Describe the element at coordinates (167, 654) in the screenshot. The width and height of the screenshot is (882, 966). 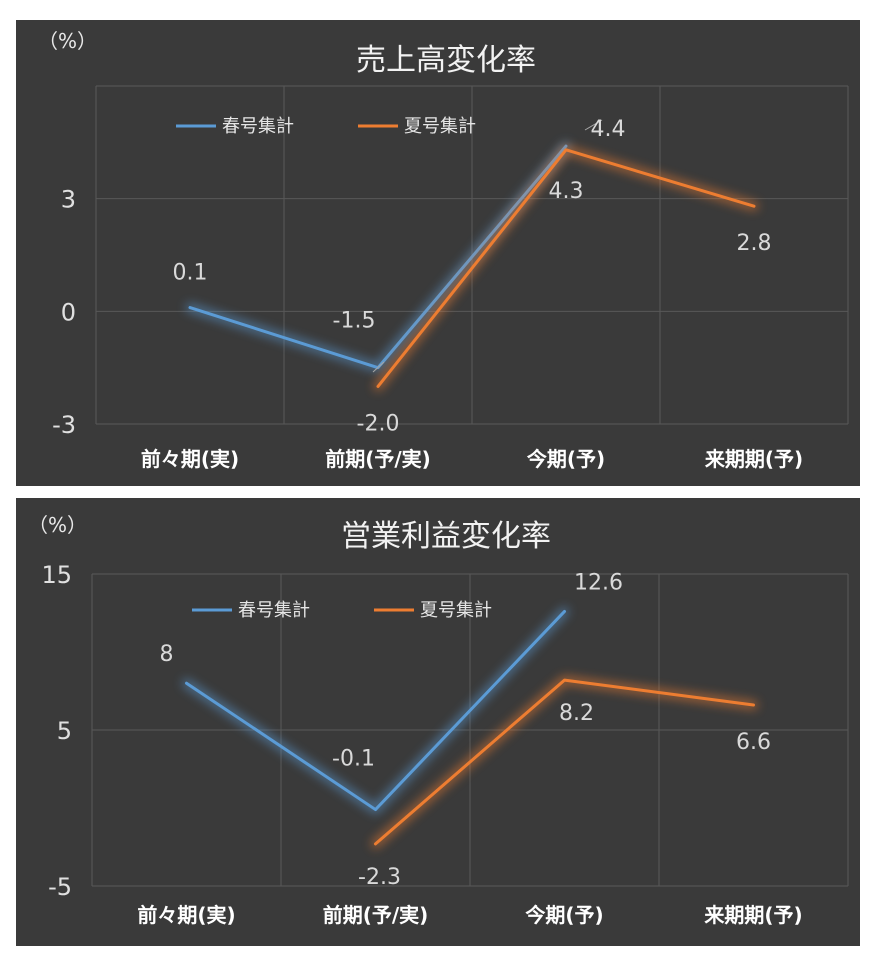
I see `spring-data-label: 8` at that location.